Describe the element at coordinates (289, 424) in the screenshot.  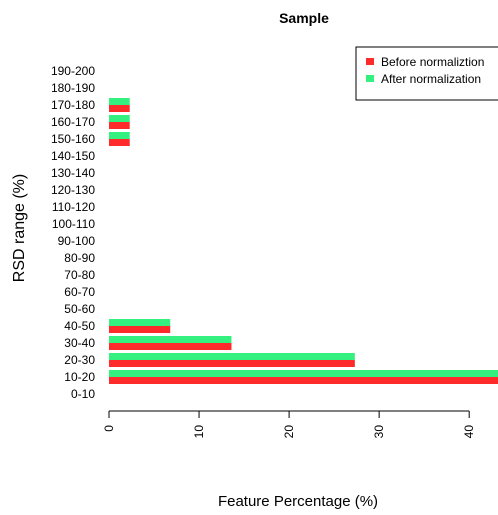
I see `x-axis: 0 10 20 30 40` at that location.